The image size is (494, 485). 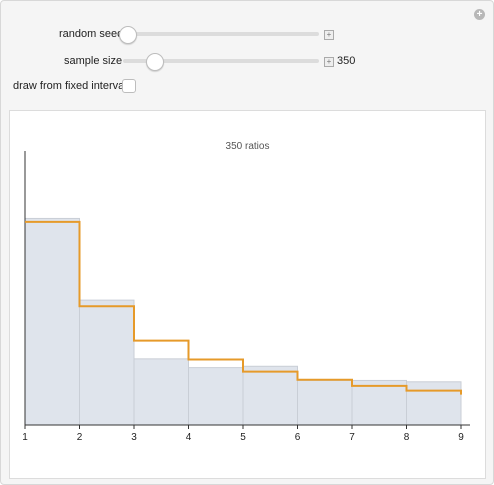 I want to click on sample-size-expand-icon: +, so click(x=329, y=62).